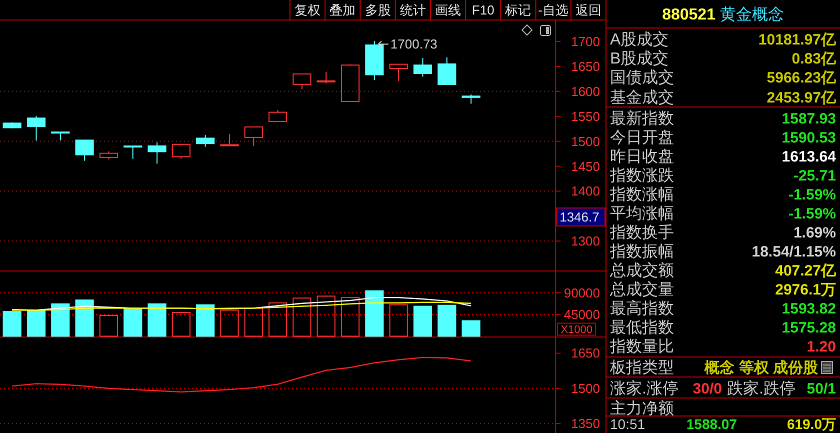  I want to click on annotation: 1700.73, so click(414, 44).